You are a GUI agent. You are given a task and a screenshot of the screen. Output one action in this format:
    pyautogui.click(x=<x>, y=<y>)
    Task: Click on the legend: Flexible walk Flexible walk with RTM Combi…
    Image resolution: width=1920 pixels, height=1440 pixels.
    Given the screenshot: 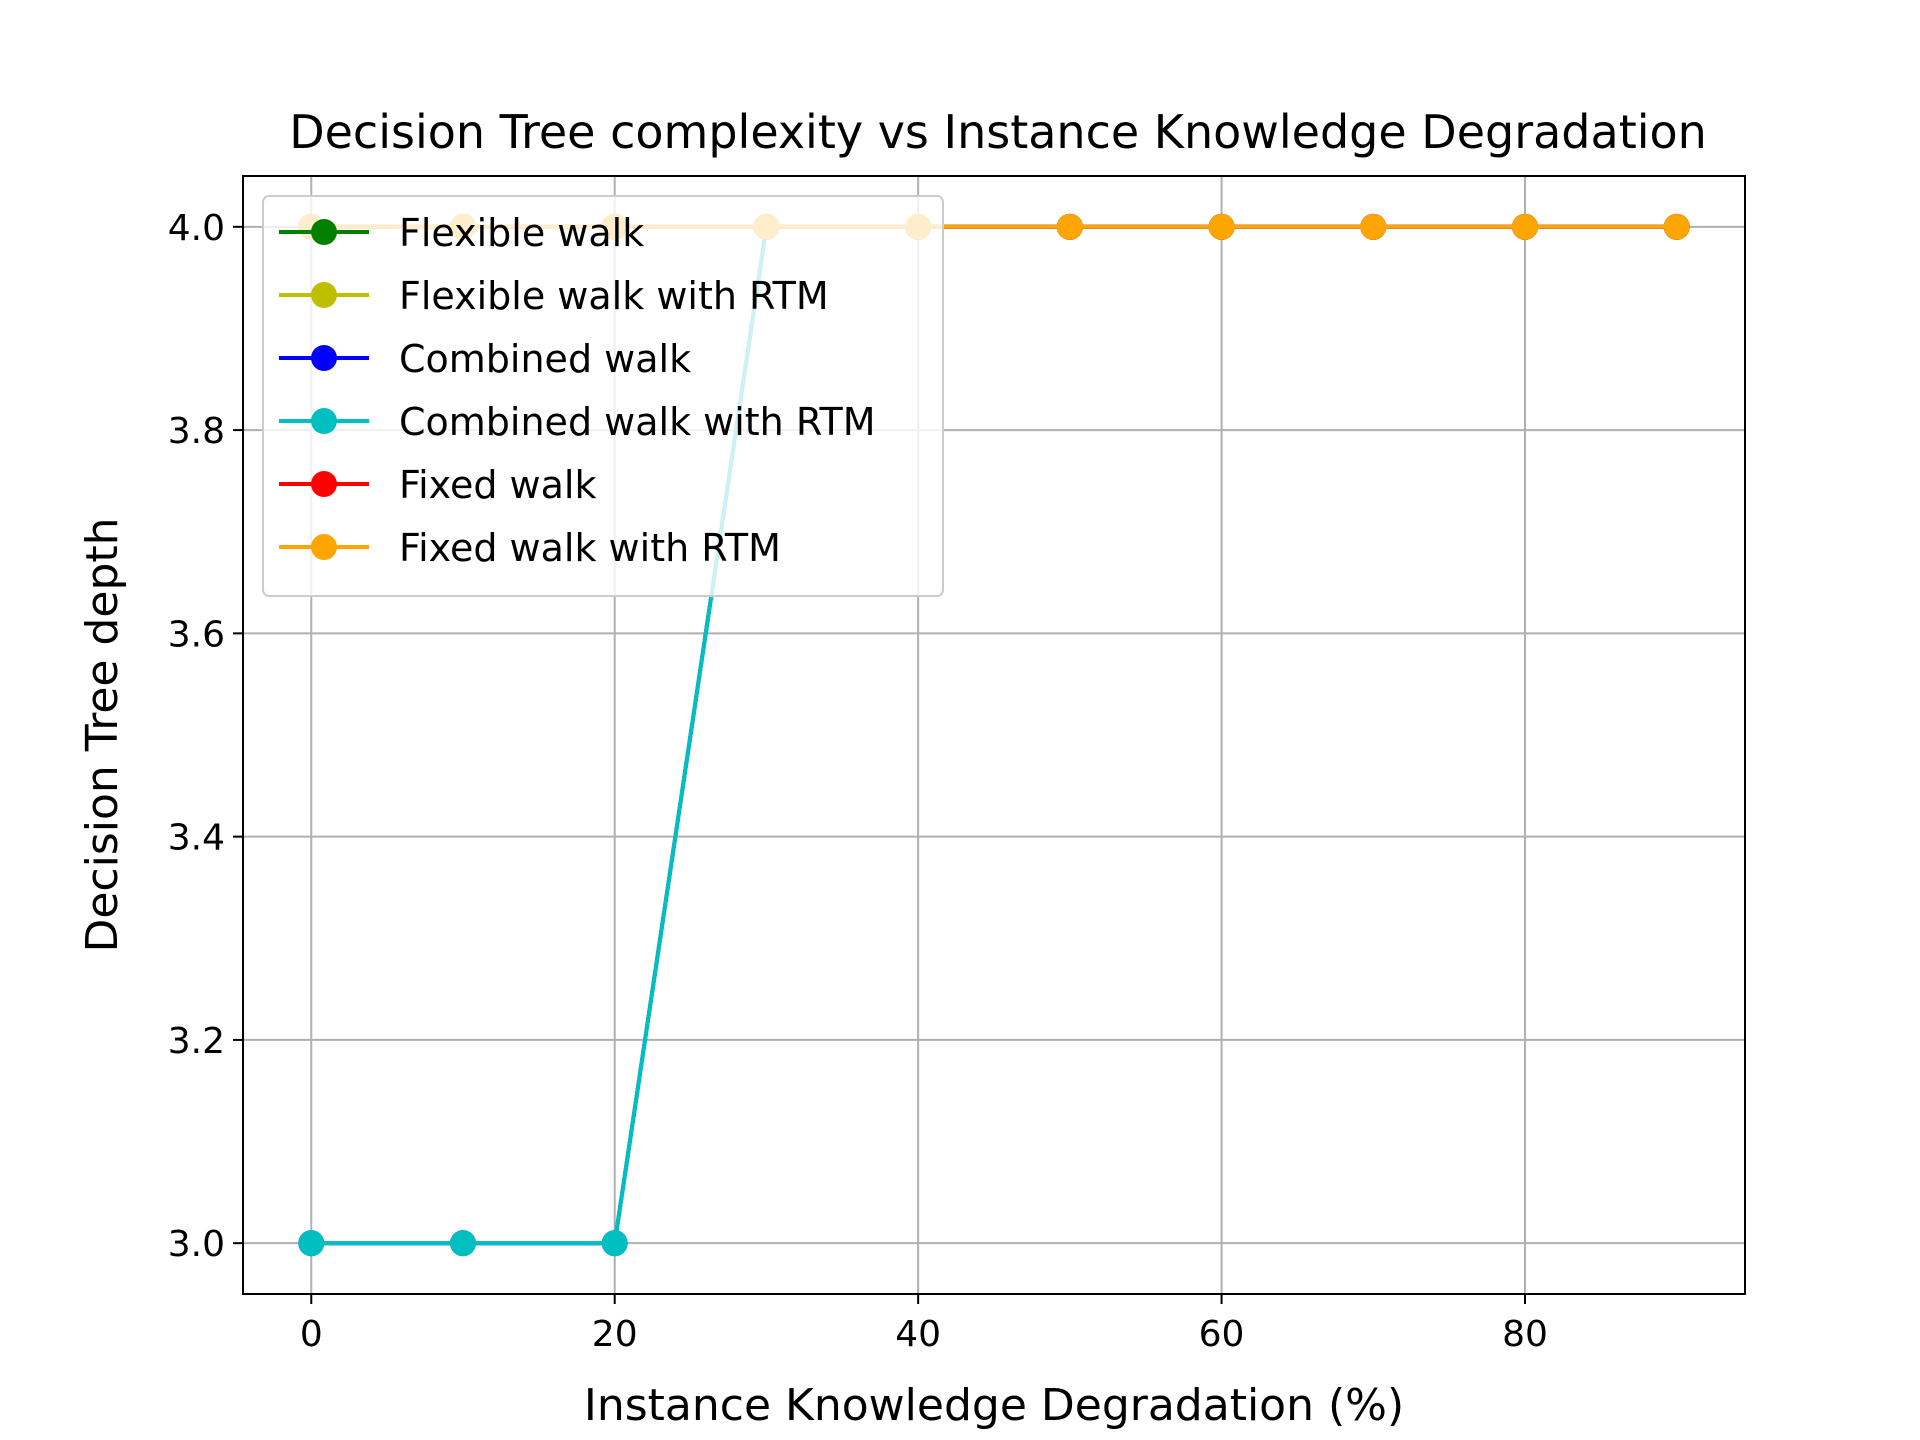 What is the action you would take?
    pyautogui.click(x=603, y=396)
    